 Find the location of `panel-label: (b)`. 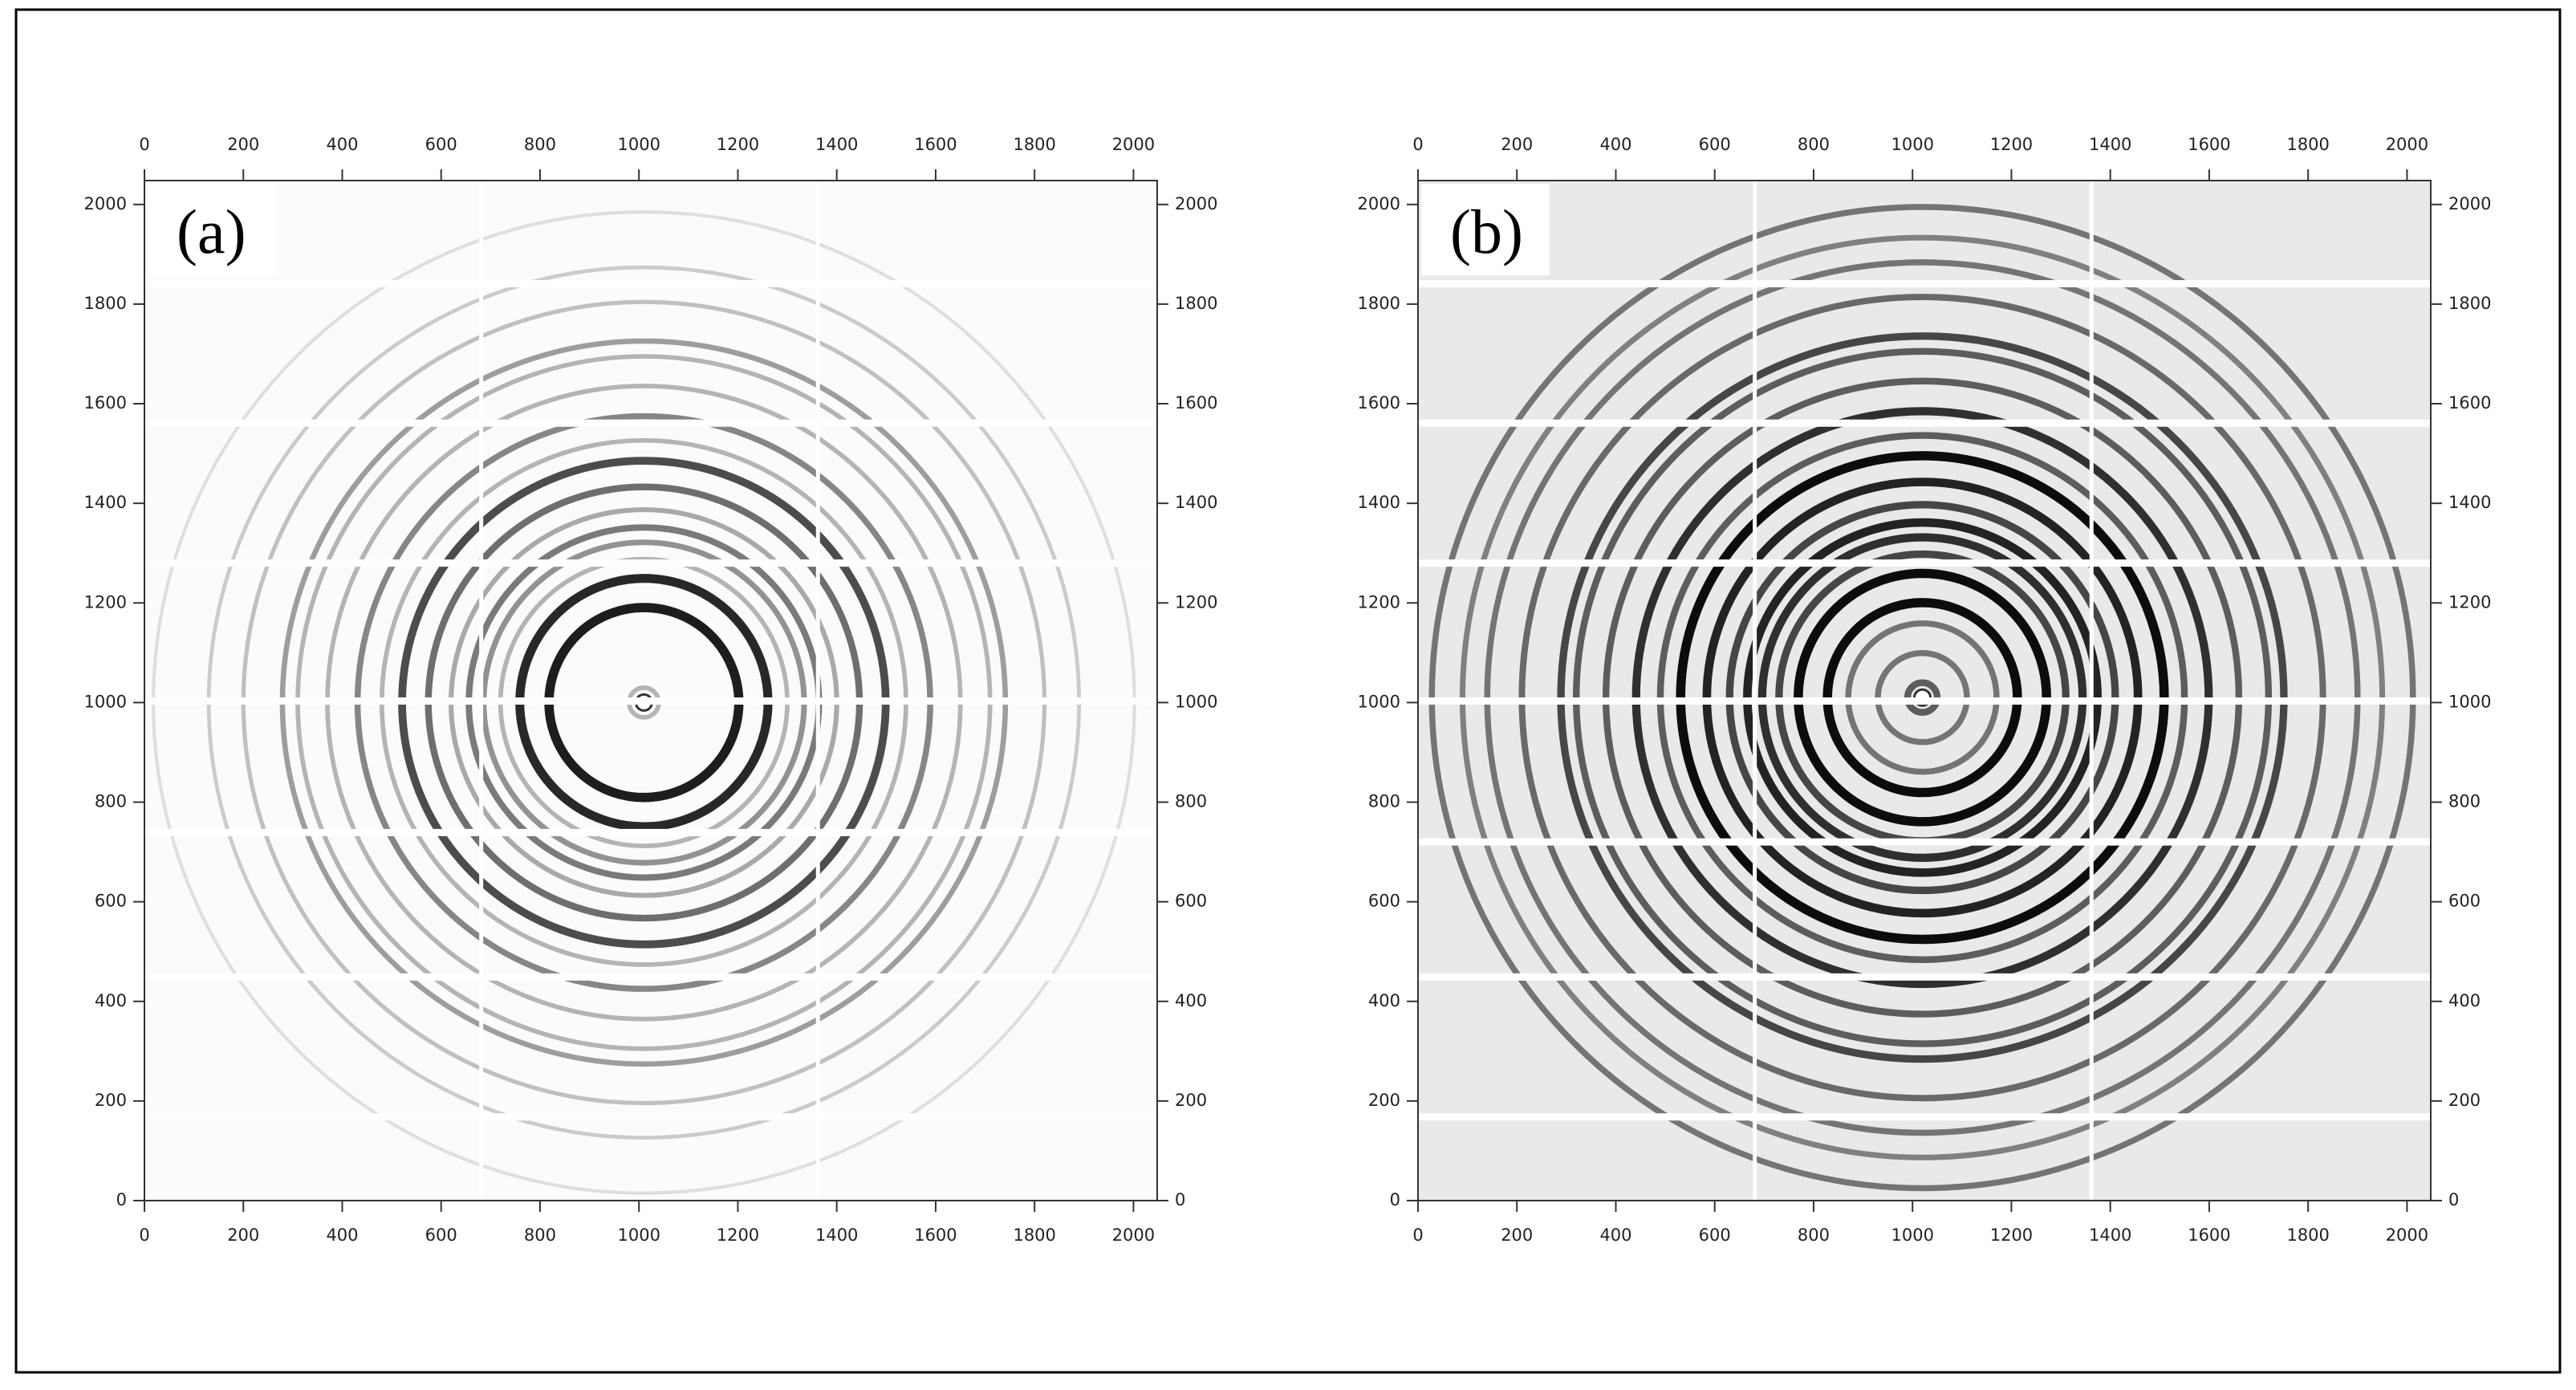

panel-label: (b) is located at coordinates (1486, 231).